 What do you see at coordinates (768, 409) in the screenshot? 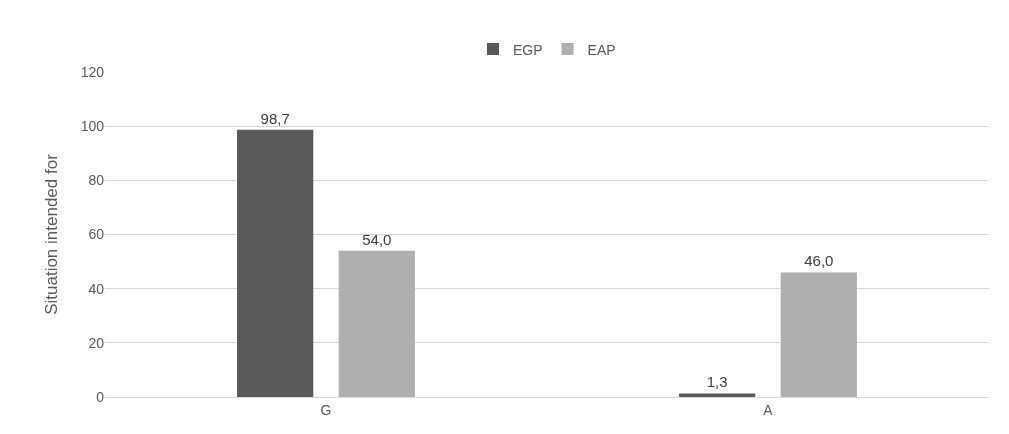
I see `x-tick-label: A` at bounding box center [768, 409].